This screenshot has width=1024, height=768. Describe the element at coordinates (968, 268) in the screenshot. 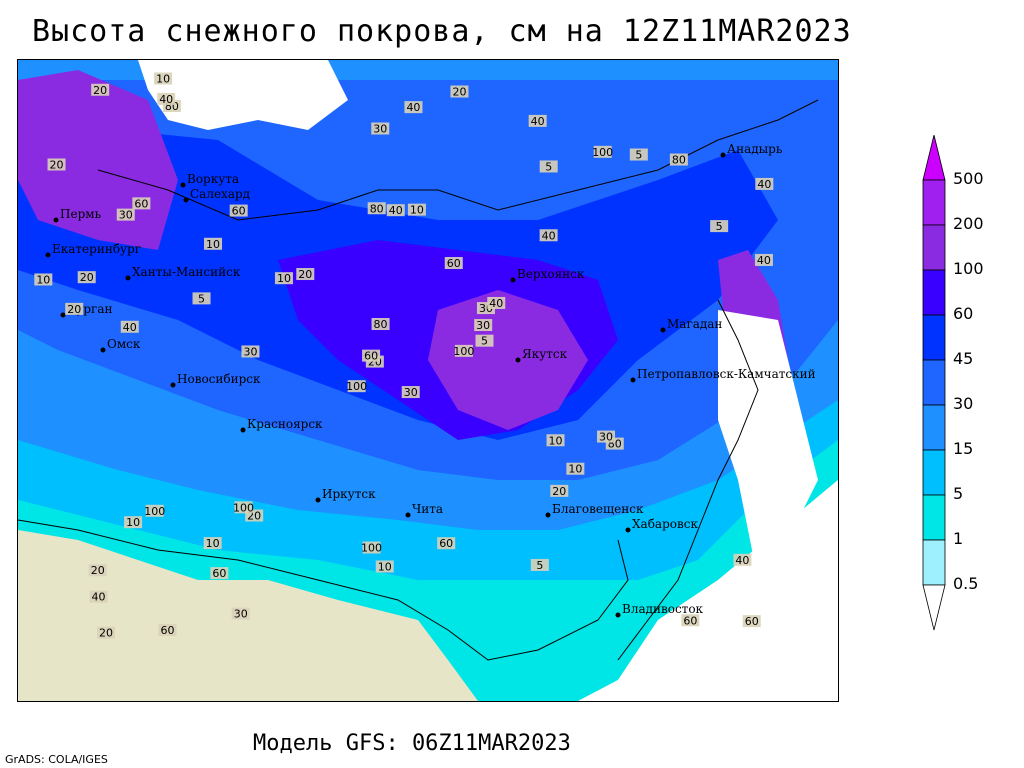

I see `legend-level-label: 100` at that location.